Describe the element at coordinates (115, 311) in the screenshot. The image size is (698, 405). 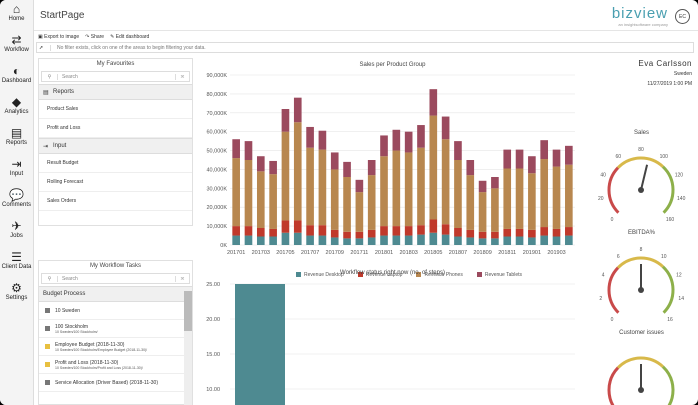
I see `task-item: 10 Sweden` at that location.